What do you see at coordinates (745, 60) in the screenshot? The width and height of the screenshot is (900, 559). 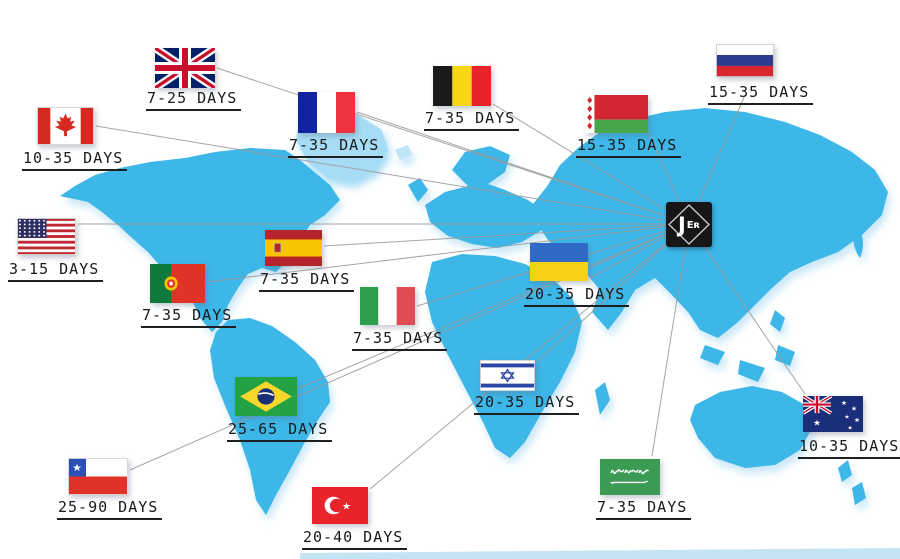 I see `russia-flag-icon` at bounding box center [745, 60].